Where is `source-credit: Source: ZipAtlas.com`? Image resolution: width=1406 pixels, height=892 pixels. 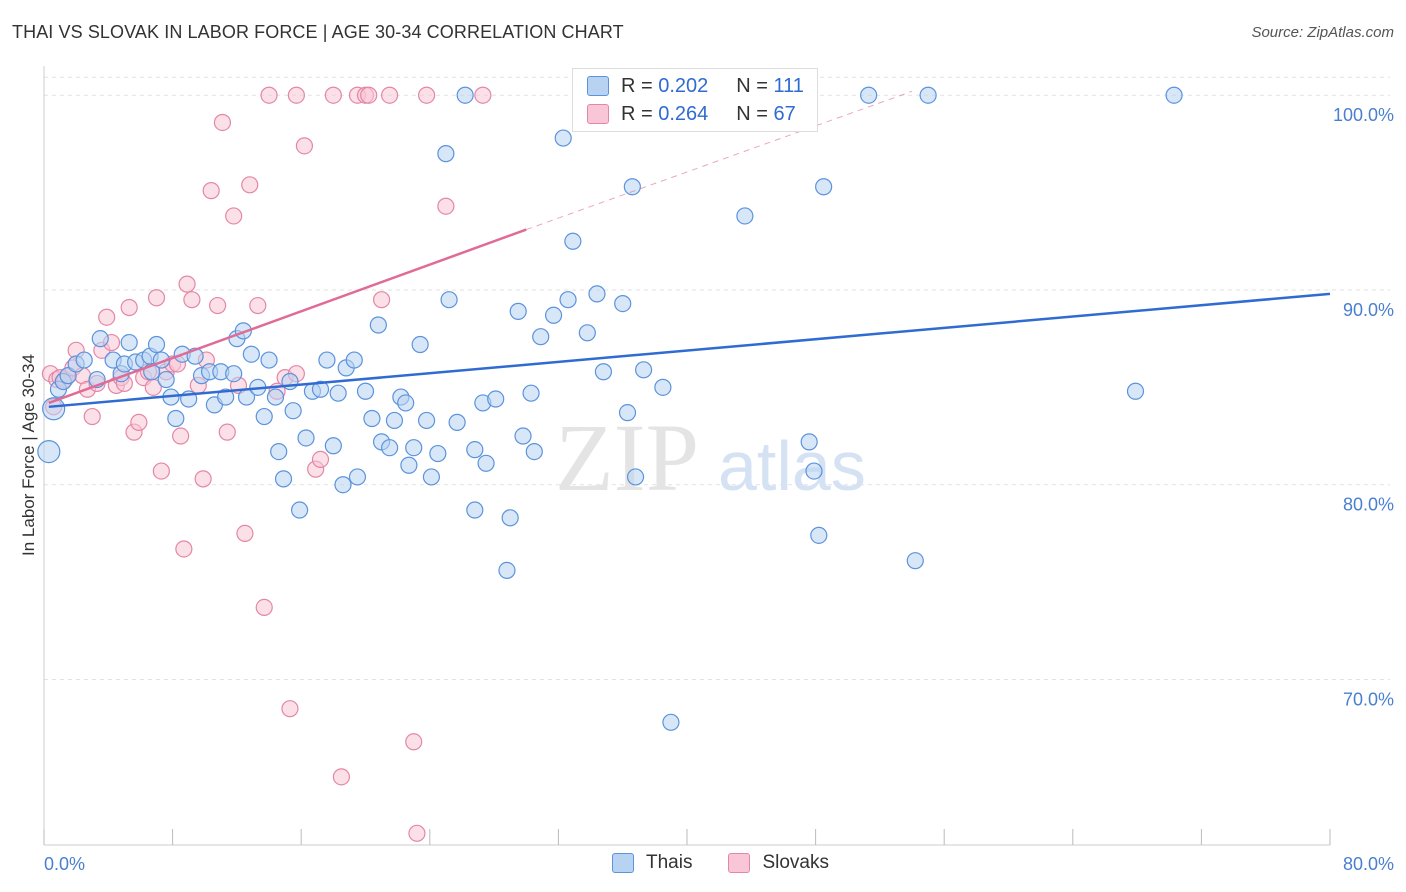
source-credit: Source: ZipAtlas.com is located at coordinates (1322, 32).